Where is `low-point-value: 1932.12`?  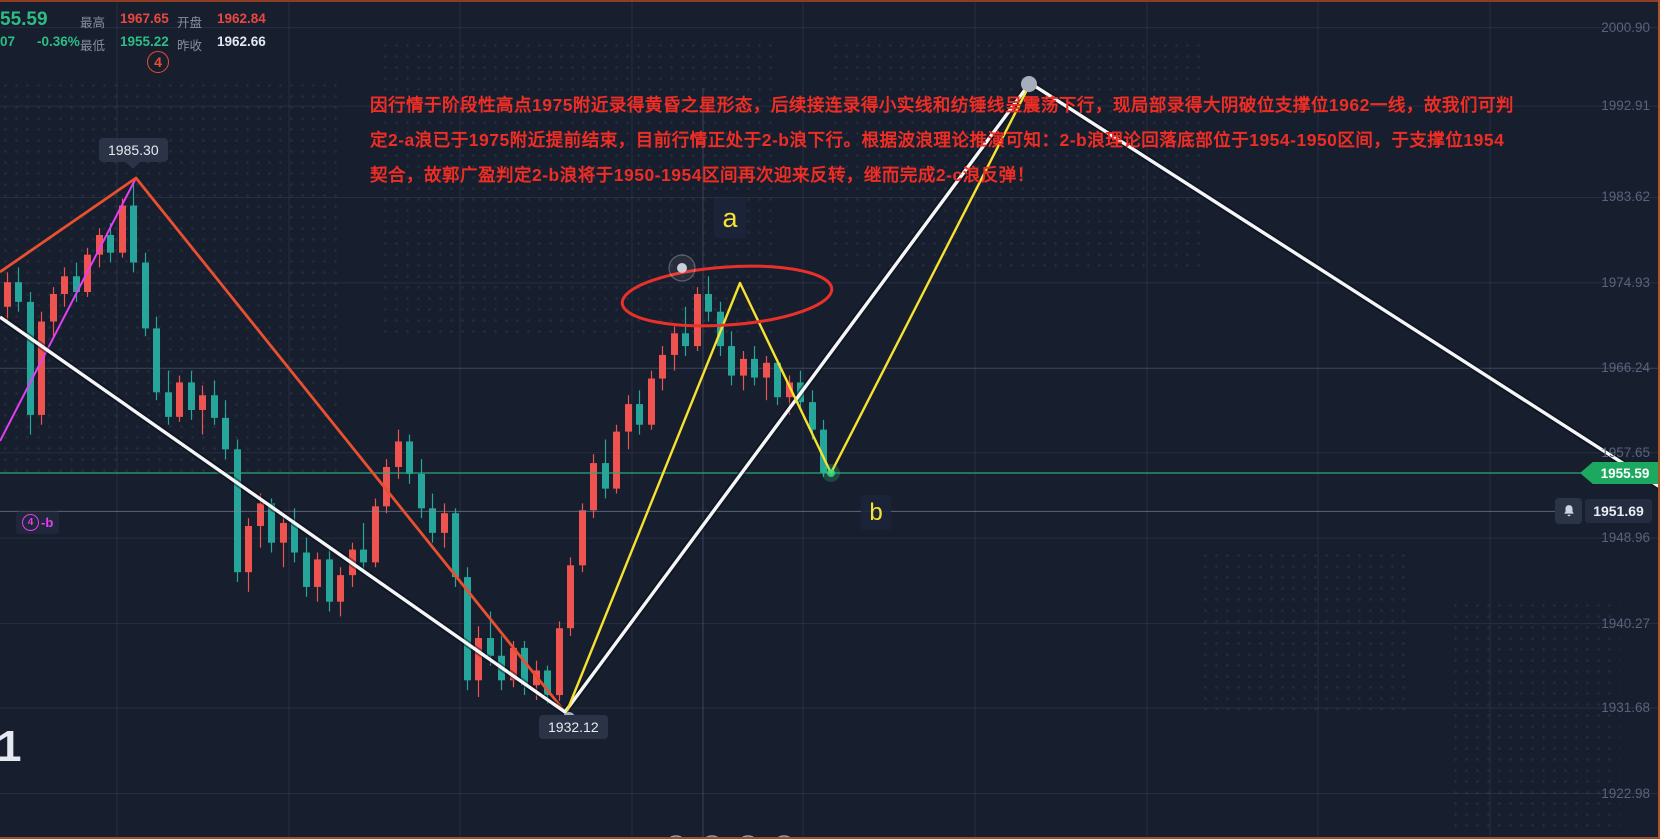 low-point-value: 1932.12 is located at coordinates (573, 727).